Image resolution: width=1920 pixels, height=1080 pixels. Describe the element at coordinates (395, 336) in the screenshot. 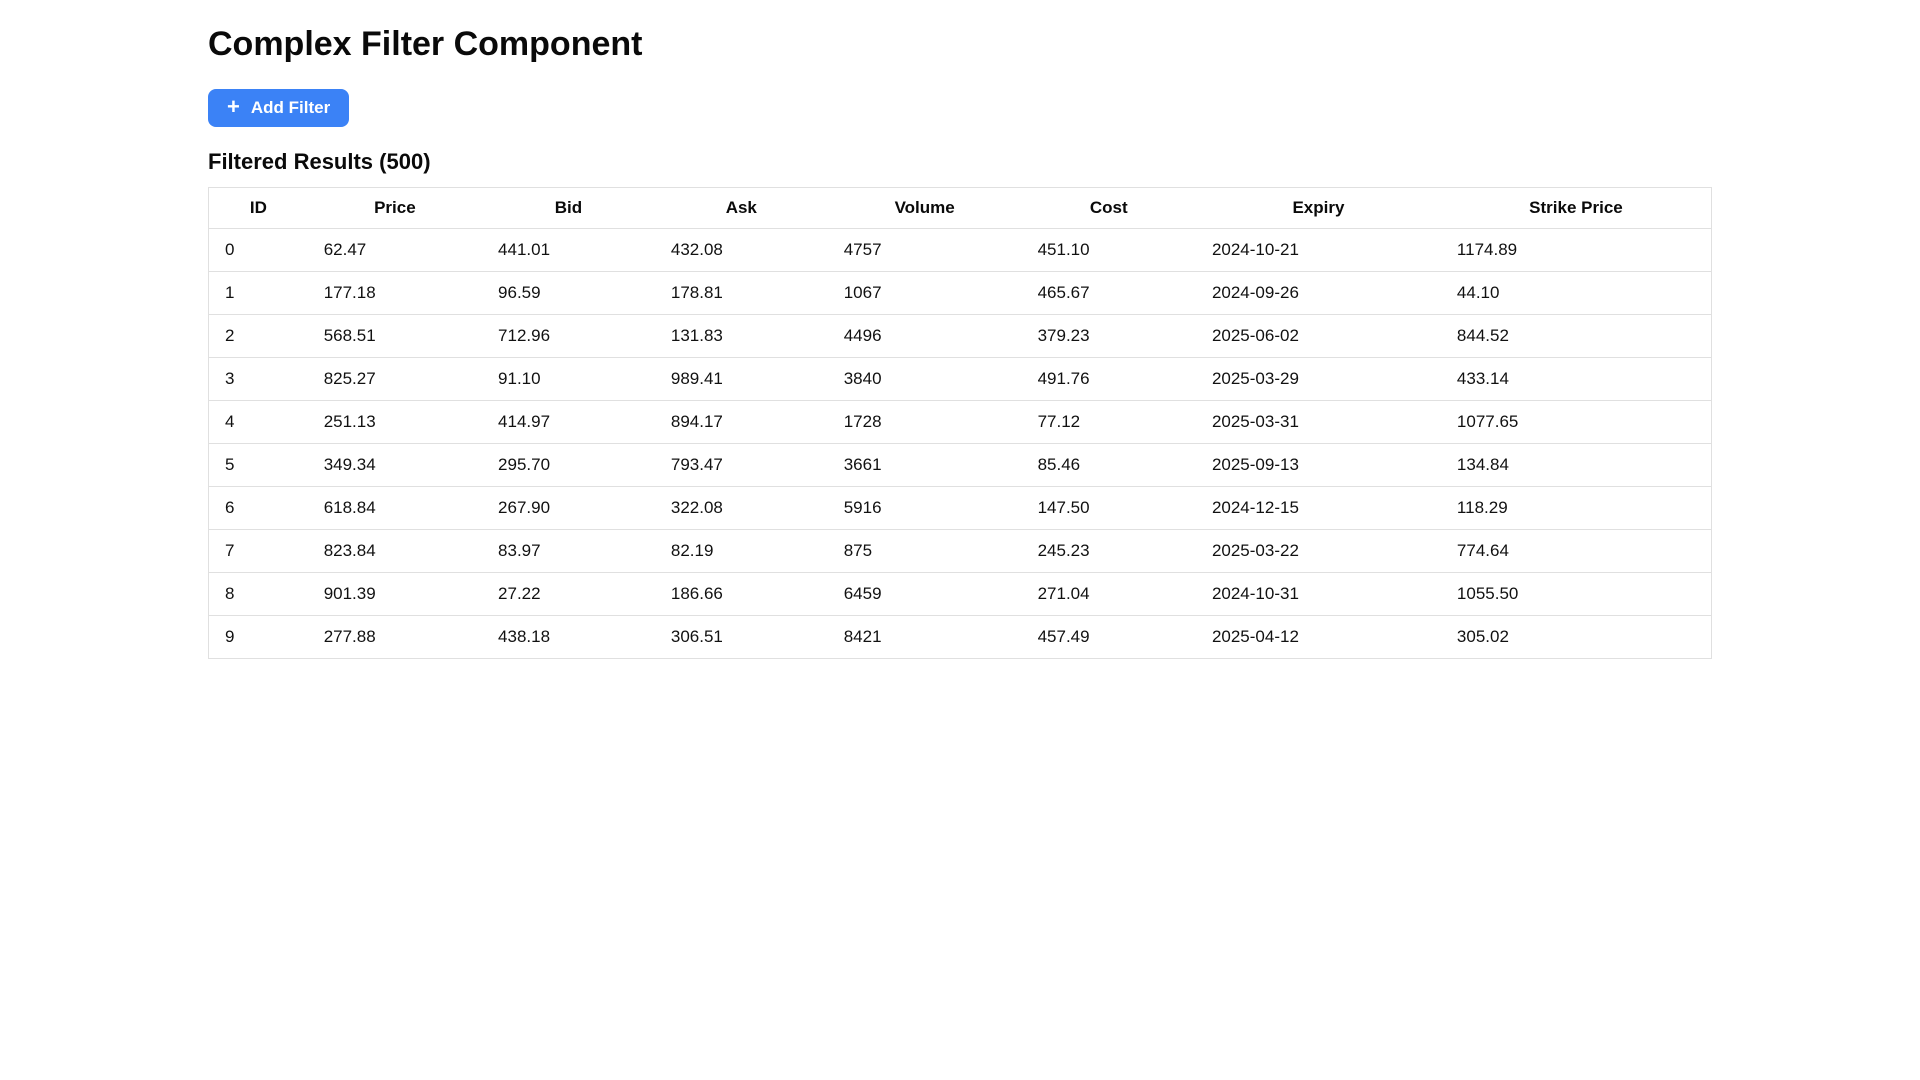

I see `table-cell: 568.51` at that location.